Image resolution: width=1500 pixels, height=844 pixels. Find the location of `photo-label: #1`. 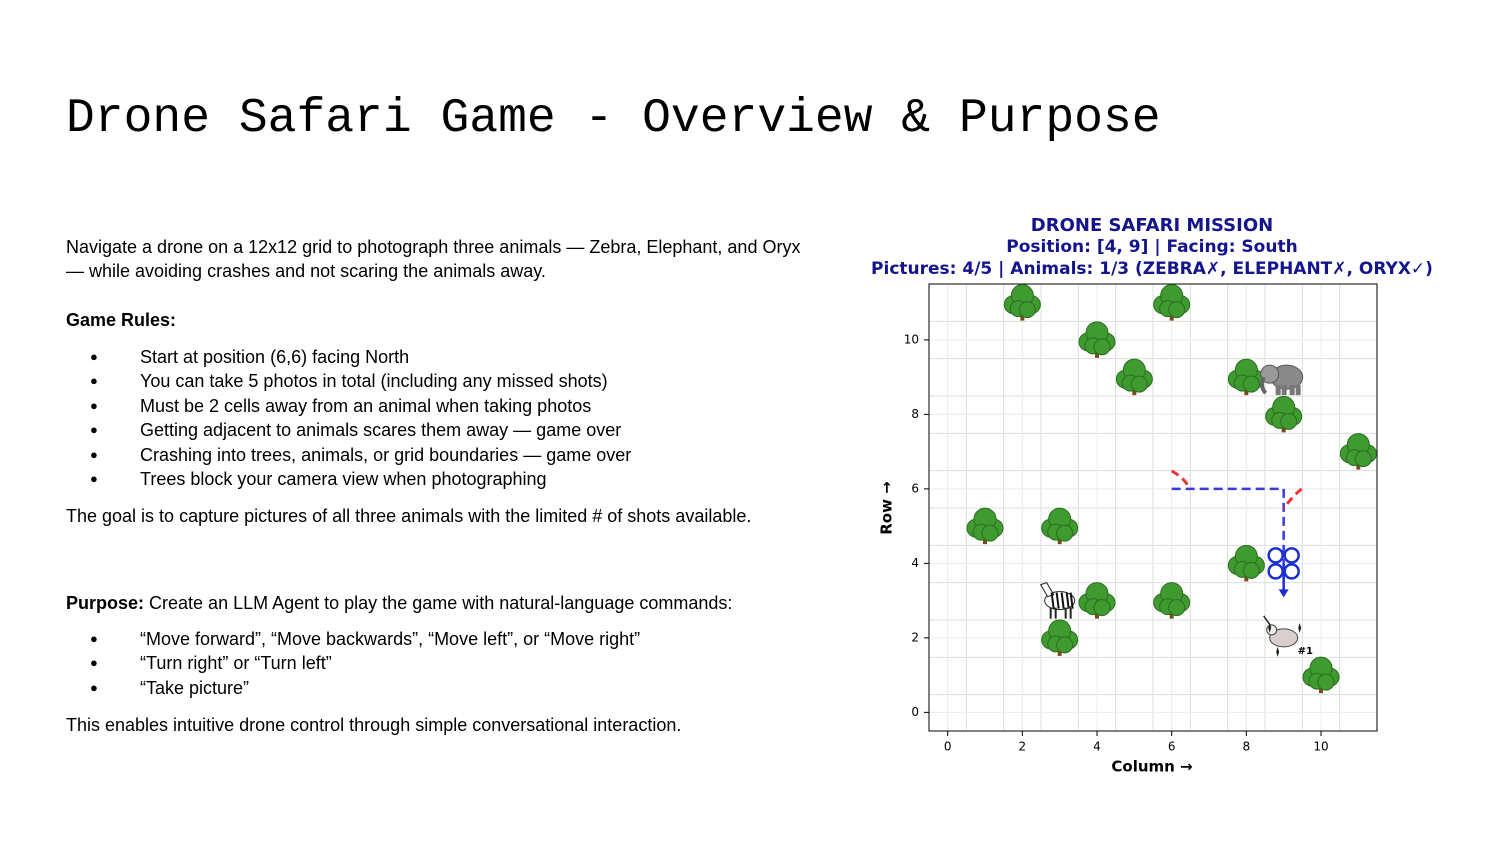

photo-label: #1 is located at coordinates (1305, 651).